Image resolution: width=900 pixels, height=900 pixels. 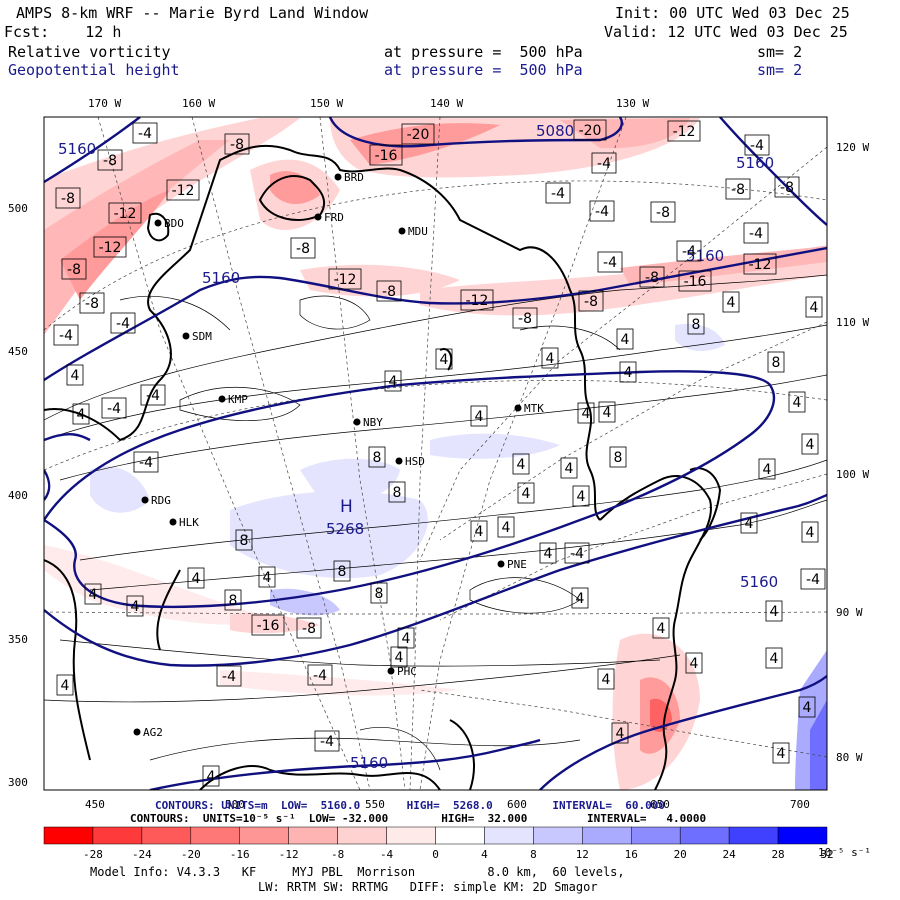 I want to click on plot-title: AMPS 8-km WRF -- Marie Byrd Land Window, so click(x=192, y=13).